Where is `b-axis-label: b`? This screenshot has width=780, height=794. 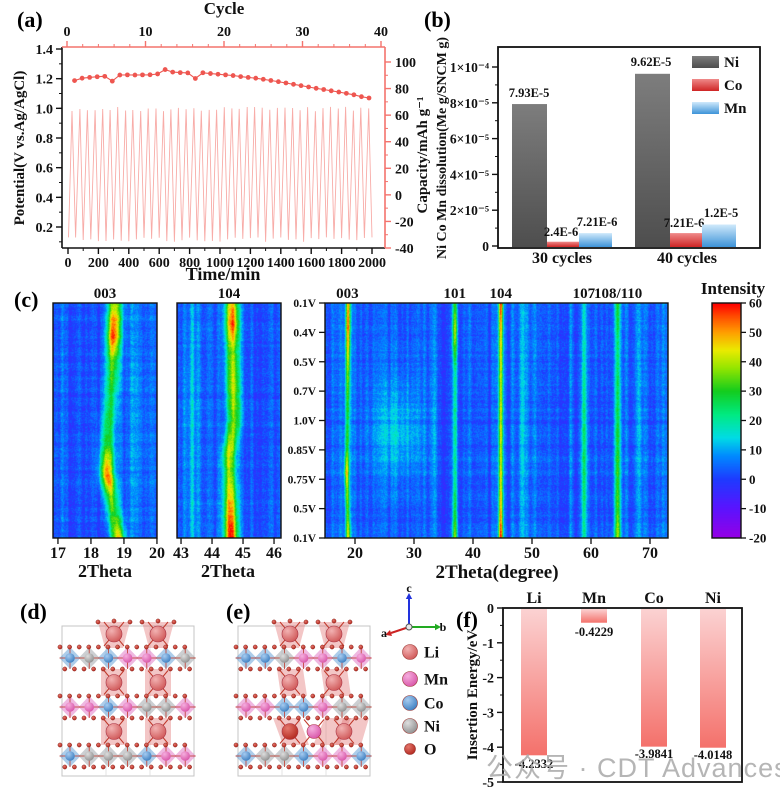 b-axis-label: b is located at coordinates (443, 627).